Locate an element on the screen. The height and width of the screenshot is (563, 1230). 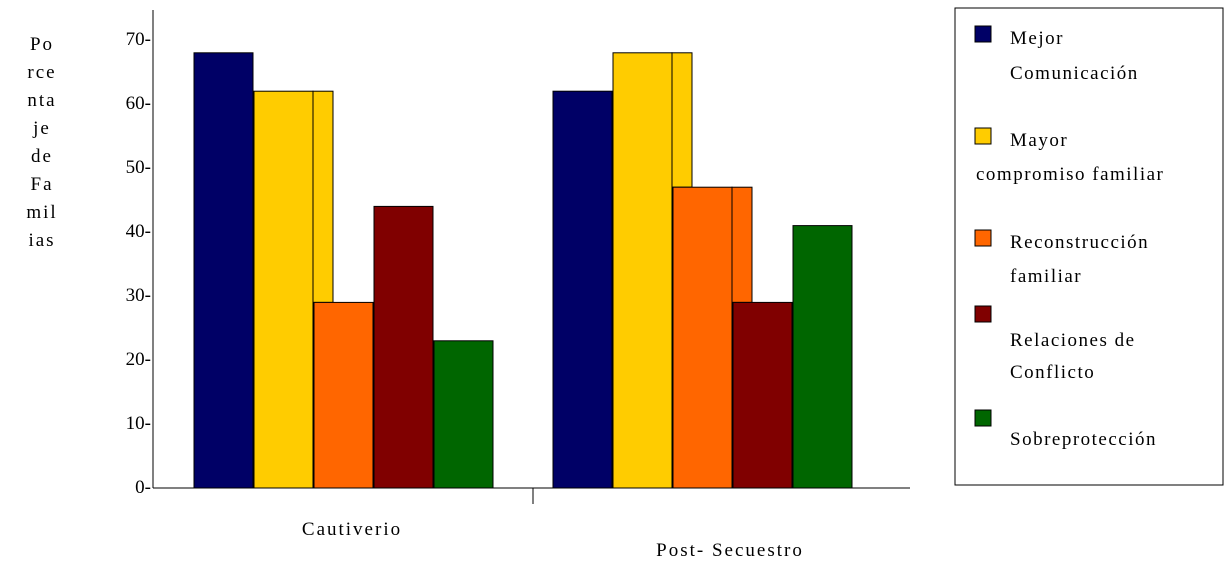
legend-label: Comunicación is located at coordinates (1074, 73).